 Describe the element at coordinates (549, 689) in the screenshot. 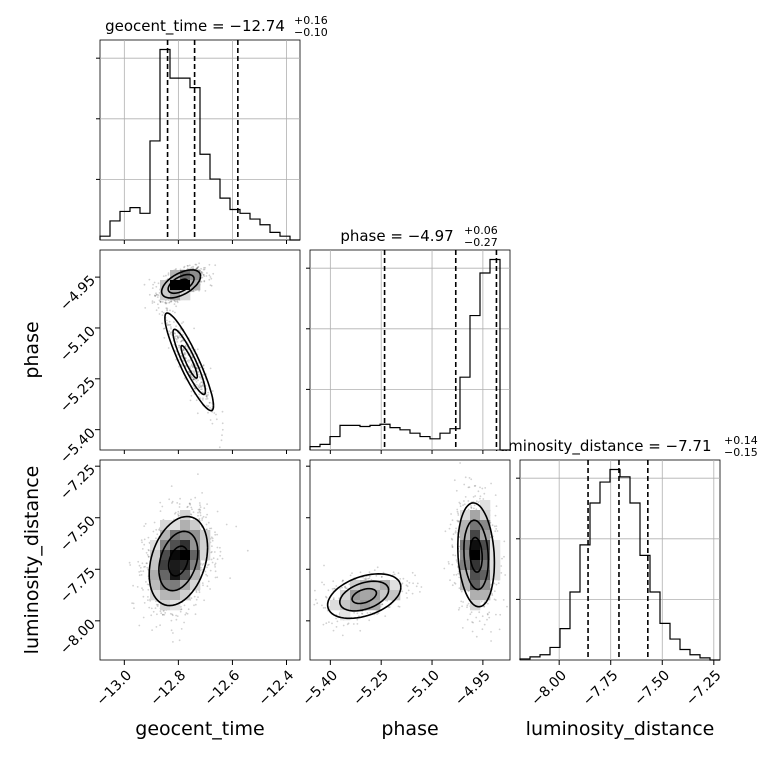

I see `x-tick-label: −8.00` at that location.